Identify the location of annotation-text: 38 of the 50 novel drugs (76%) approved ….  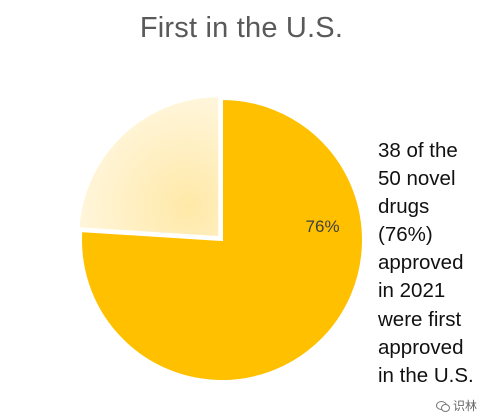
(428, 263).